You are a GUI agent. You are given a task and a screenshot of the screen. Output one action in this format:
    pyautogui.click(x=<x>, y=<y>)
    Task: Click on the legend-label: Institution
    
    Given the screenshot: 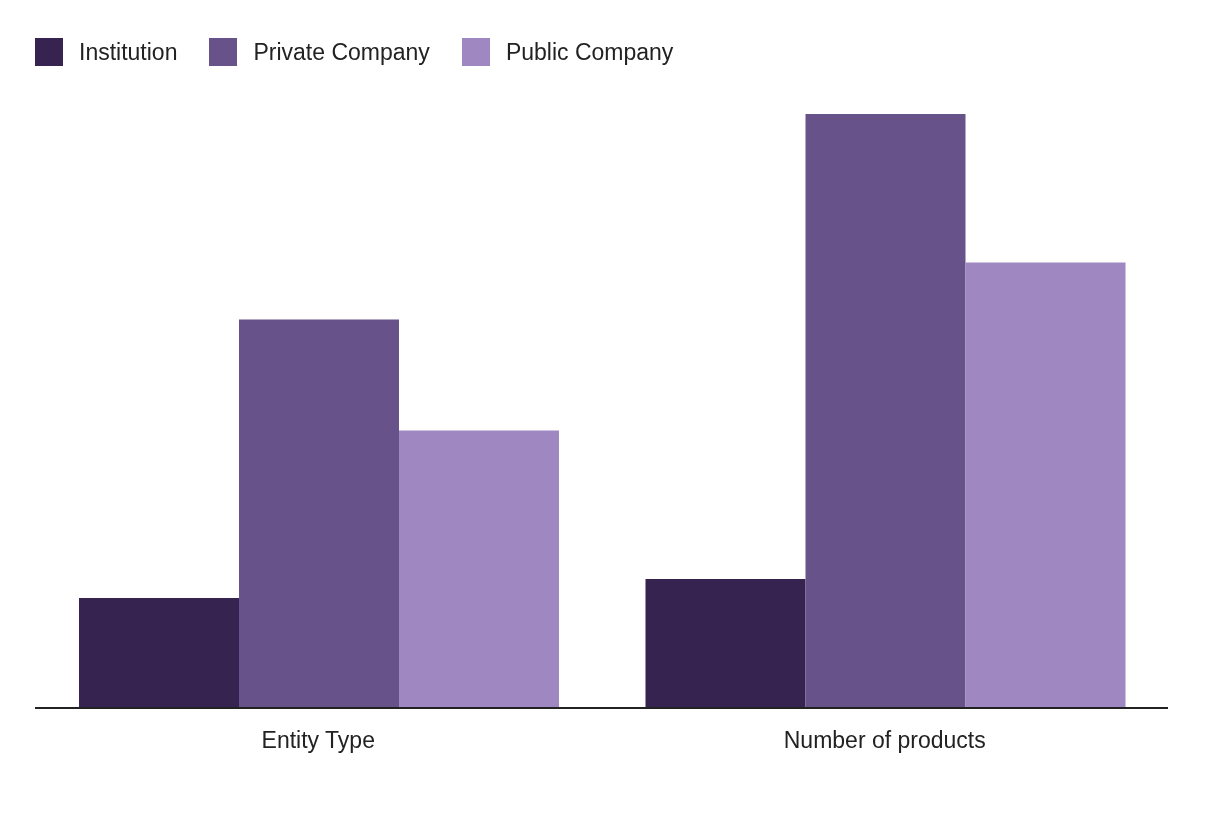 What is the action you would take?
    pyautogui.click(x=128, y=52)
    